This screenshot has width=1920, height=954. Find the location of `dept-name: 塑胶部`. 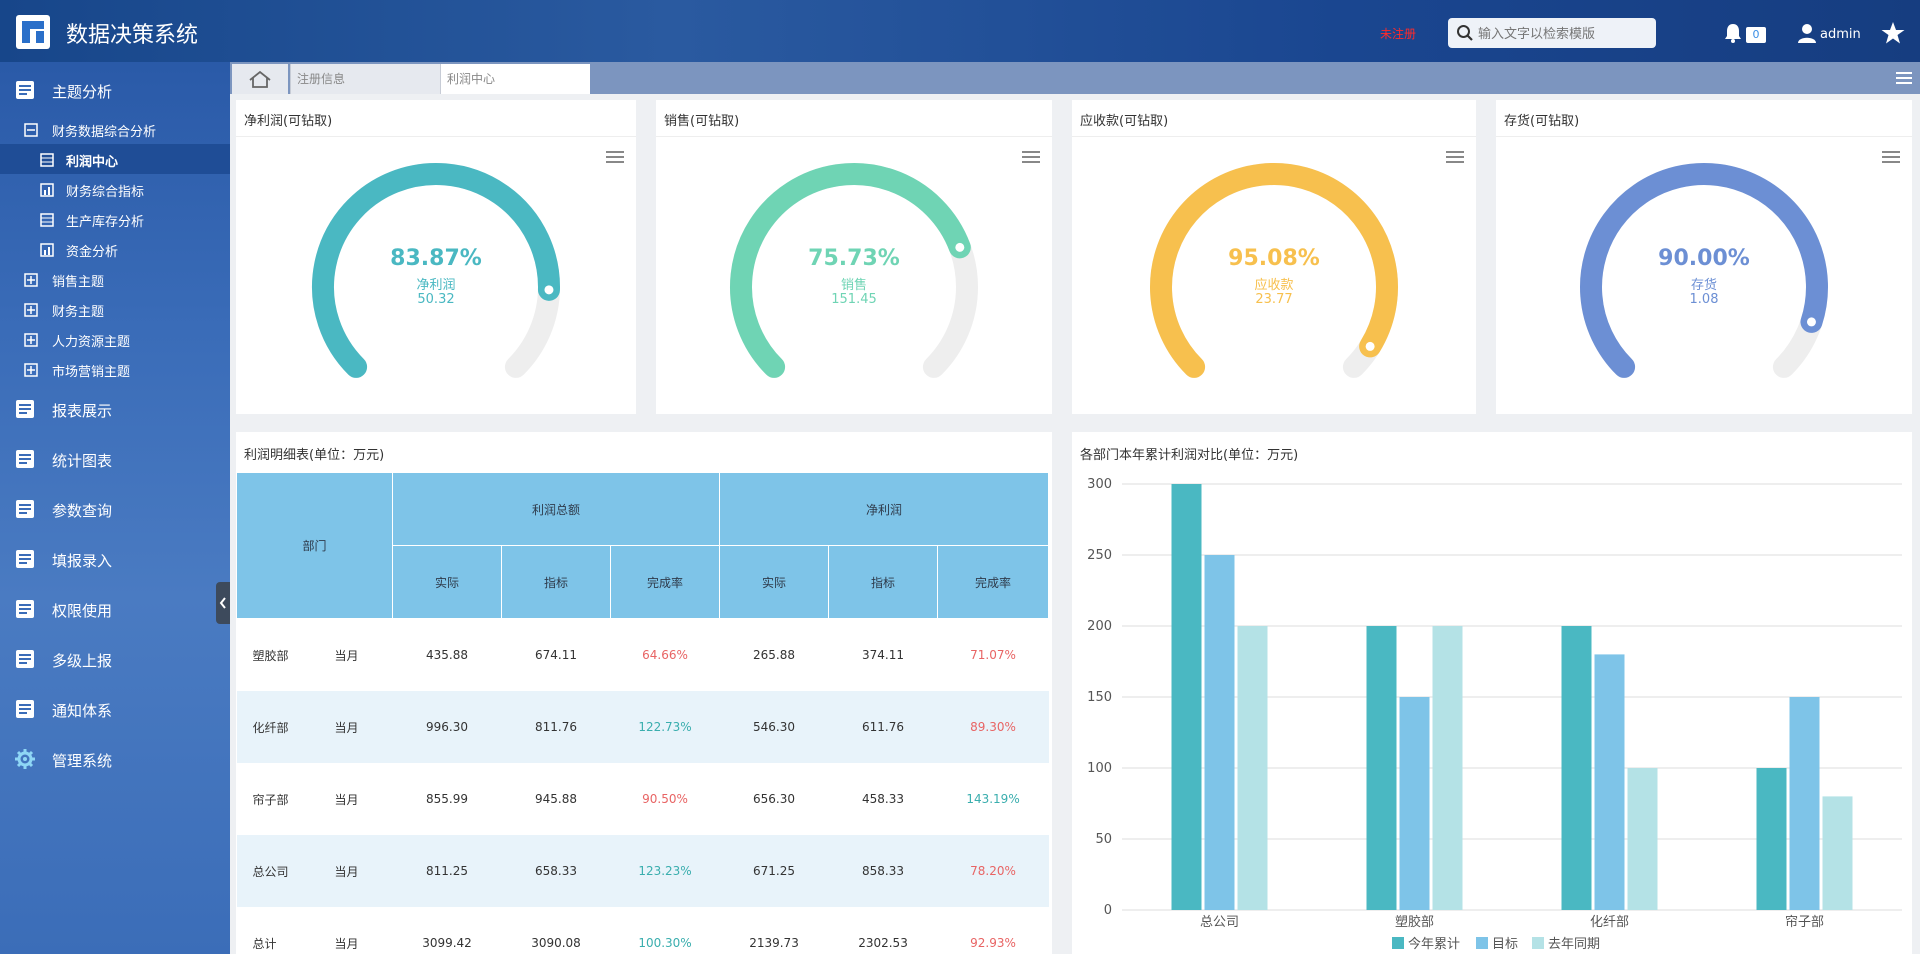

dept-name: 塑胶部 is located at coordinates (270, 655).